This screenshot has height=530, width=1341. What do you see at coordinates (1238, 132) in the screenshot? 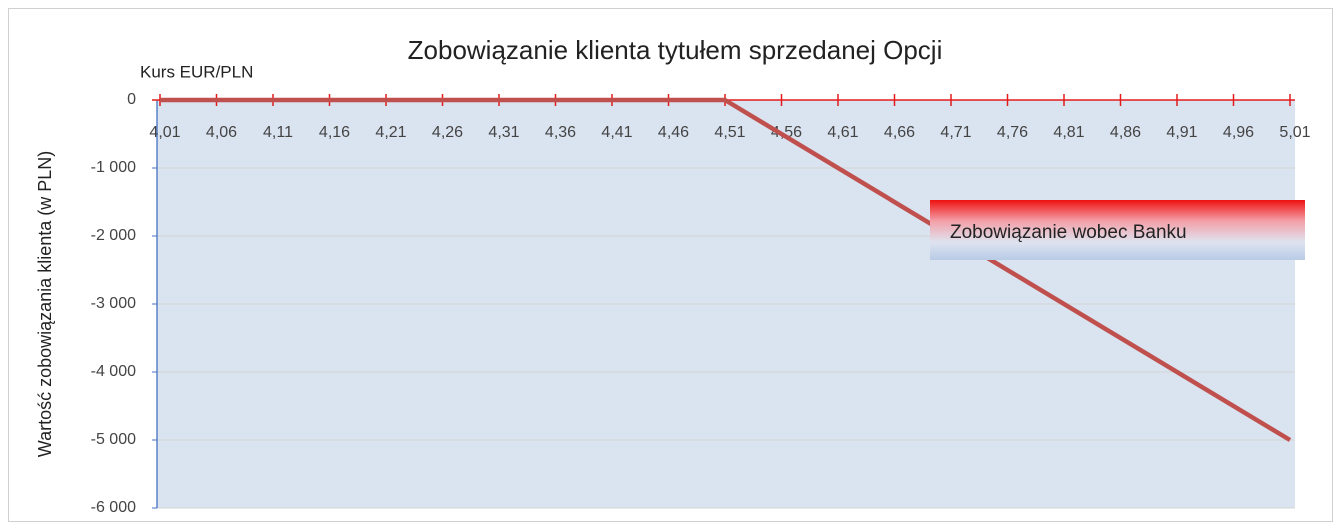
I see `x-tick-label: 4,96` at bounding box center [1238, 132].